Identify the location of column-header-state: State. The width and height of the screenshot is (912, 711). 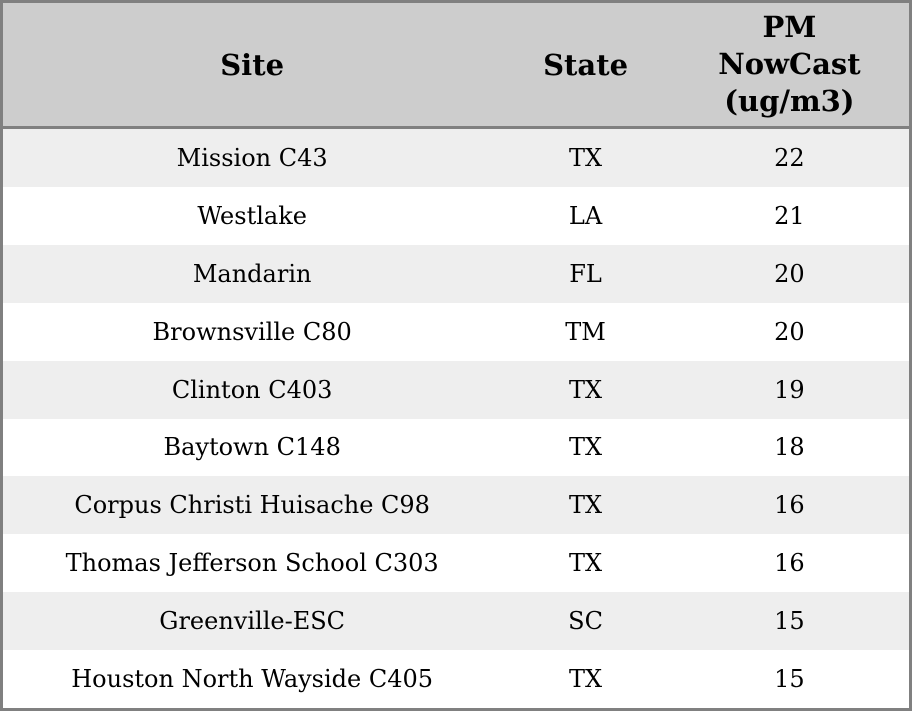
(586, 64).